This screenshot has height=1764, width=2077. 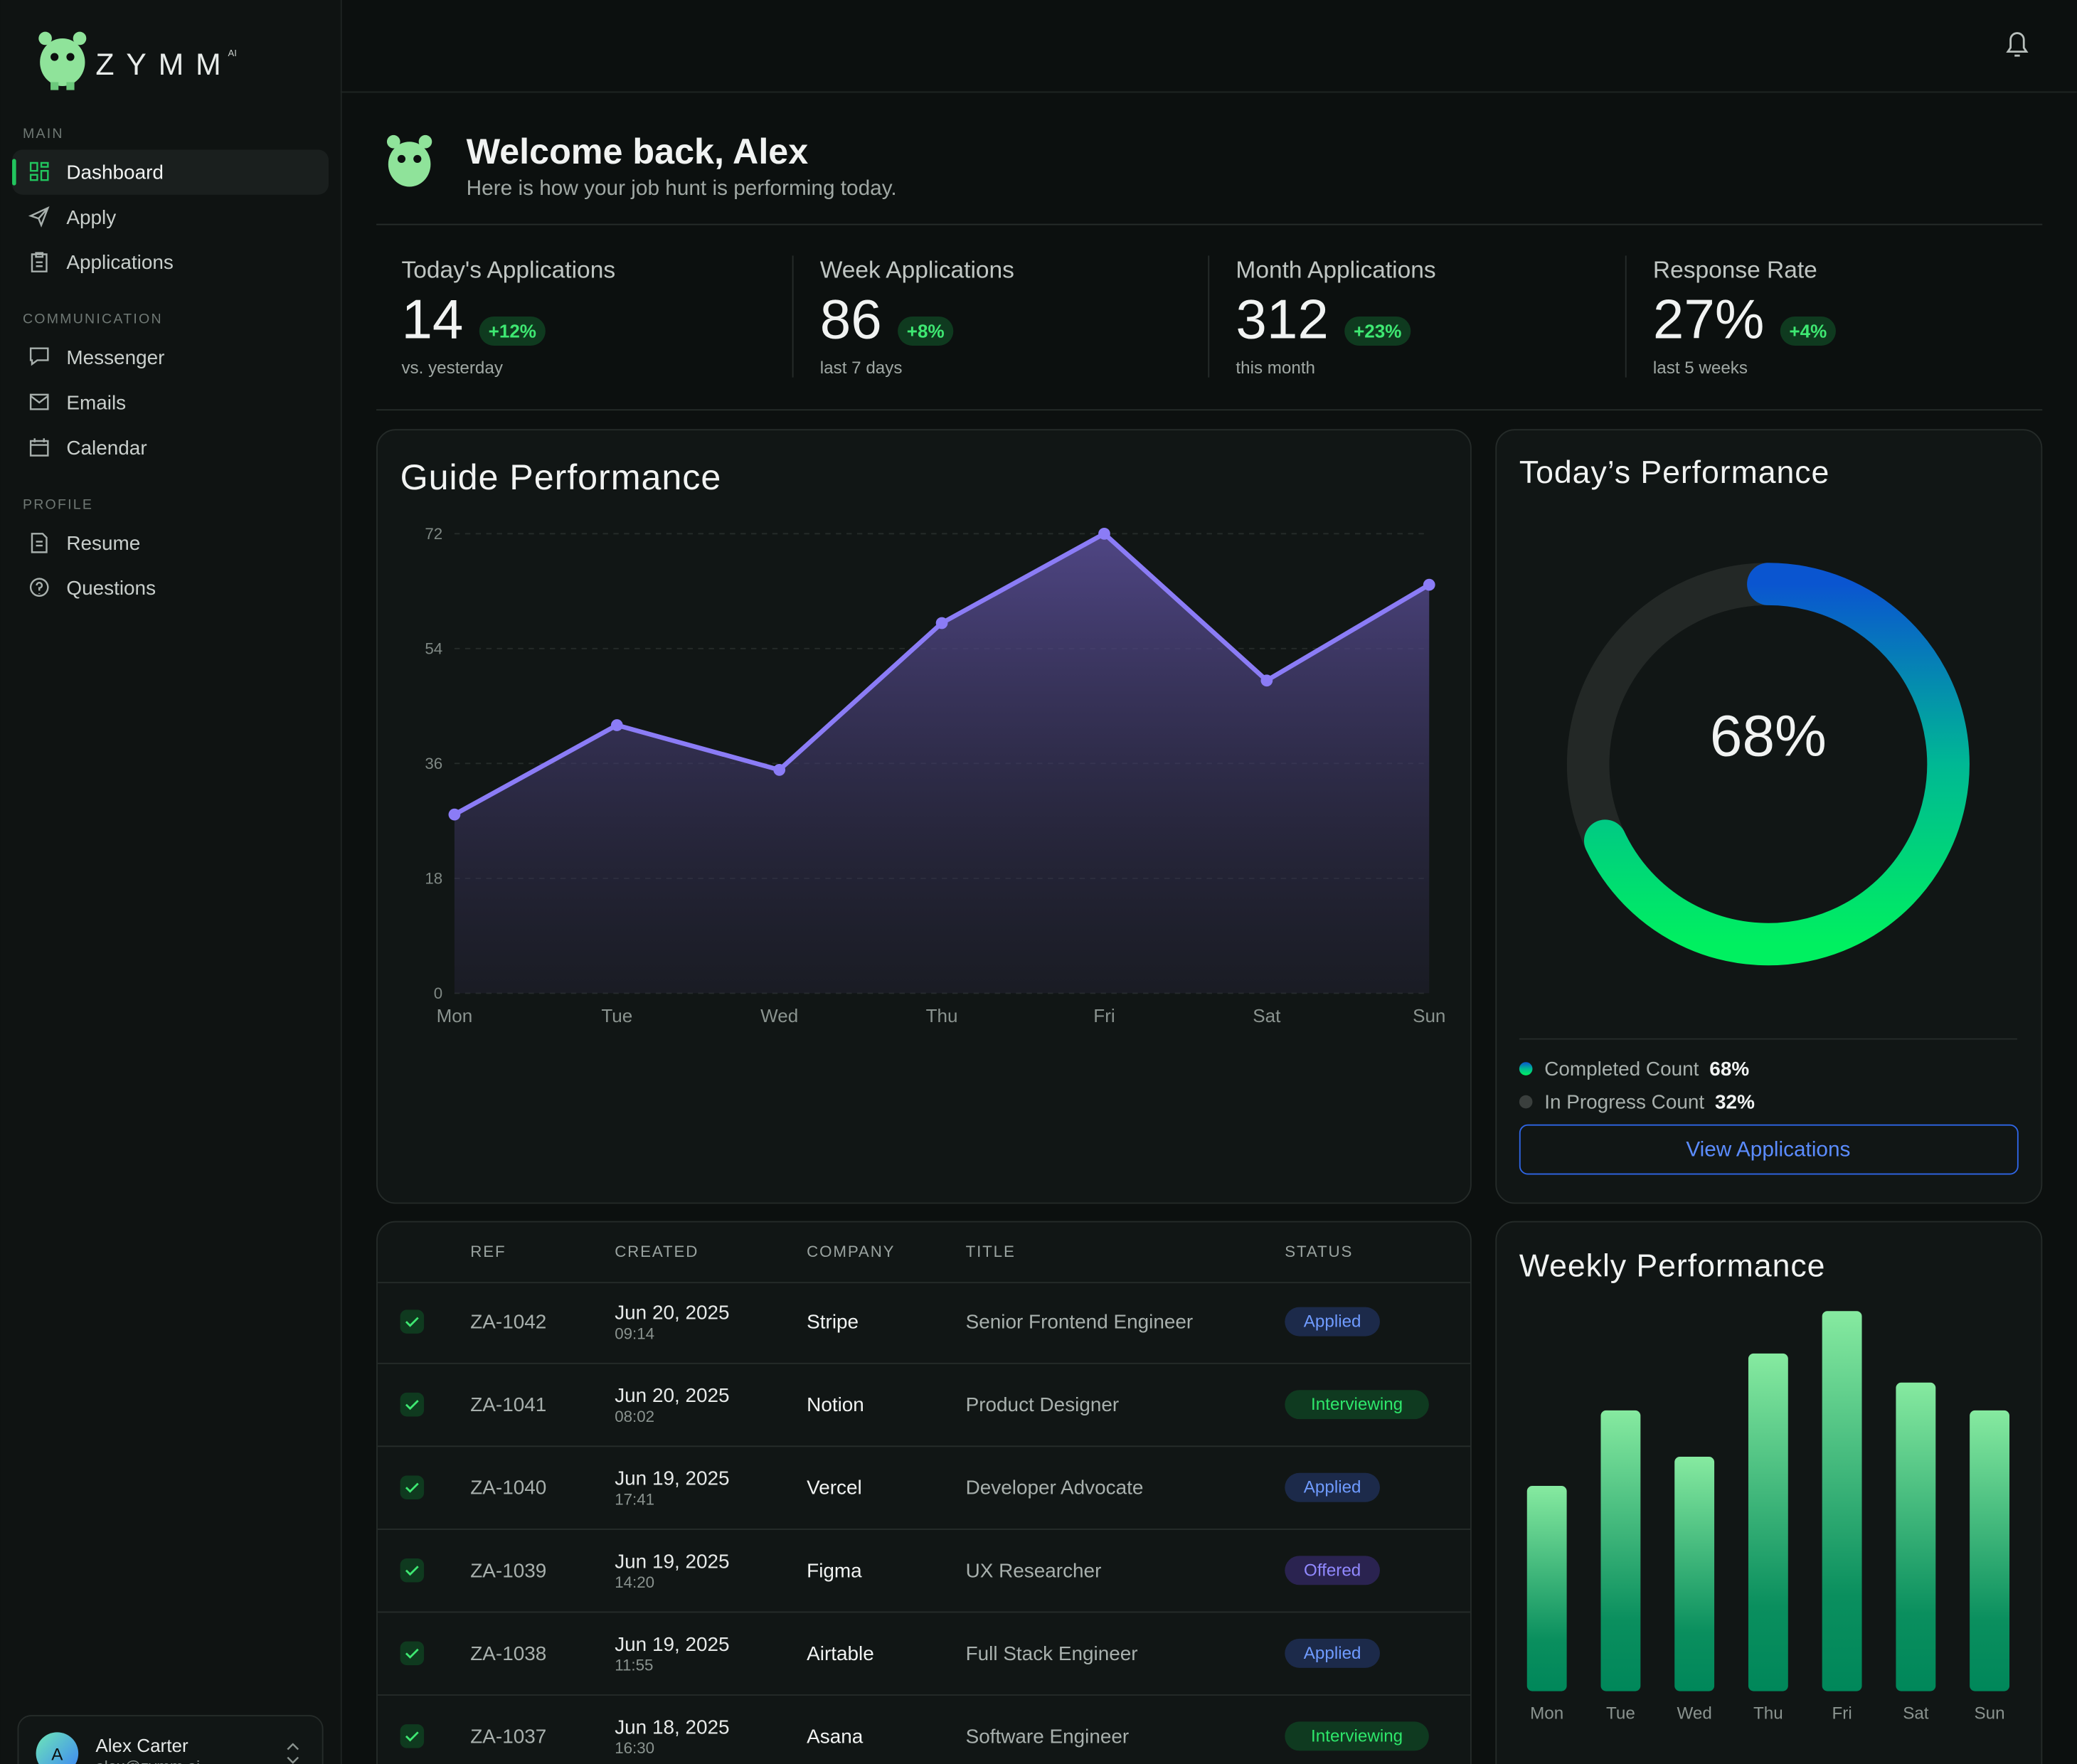 I want to click on company: Airtable, so click(x=841, y=1653).